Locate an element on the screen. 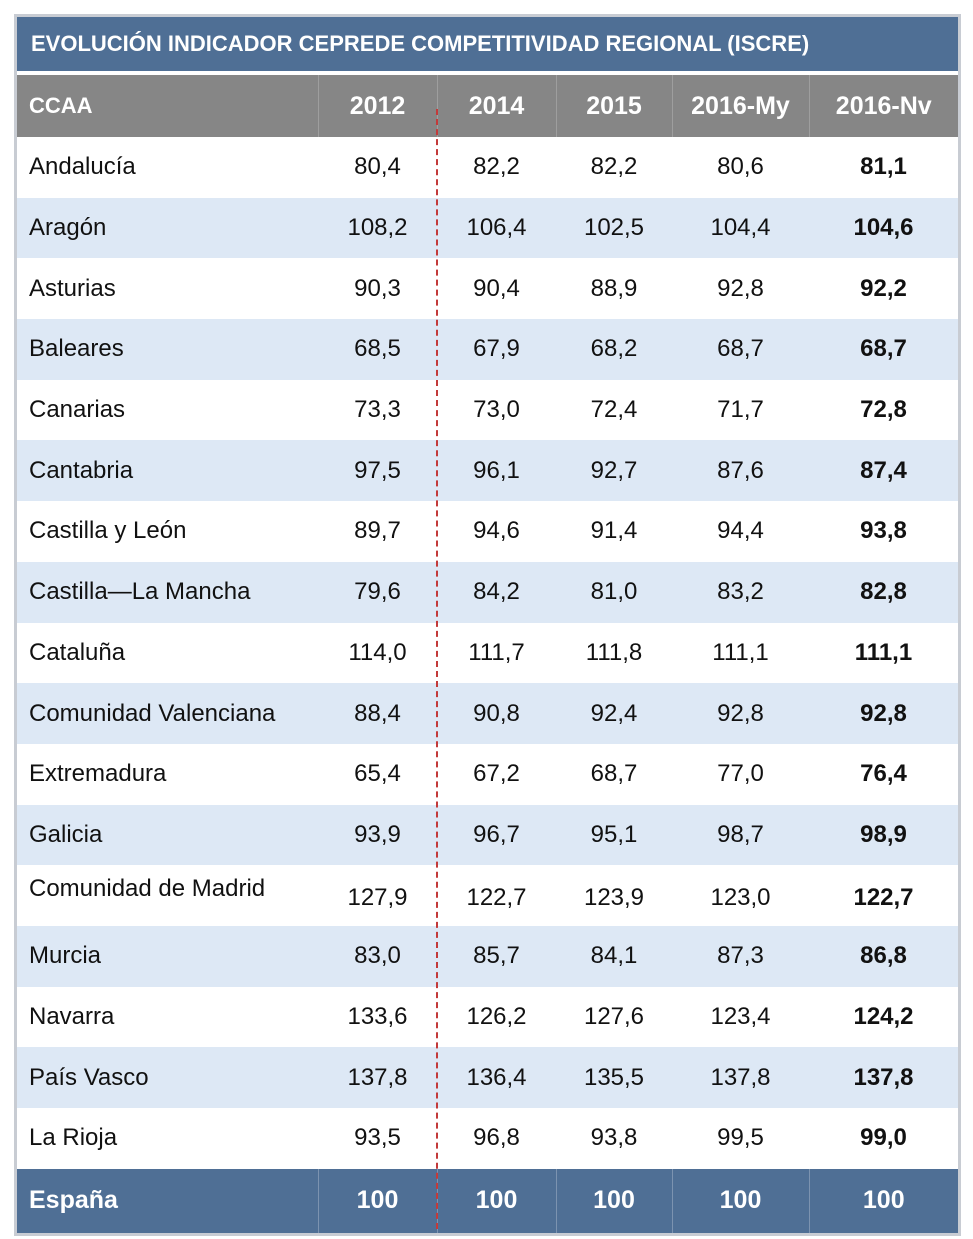  header-ccaa: CCAA is located at coordinates (168, 106).